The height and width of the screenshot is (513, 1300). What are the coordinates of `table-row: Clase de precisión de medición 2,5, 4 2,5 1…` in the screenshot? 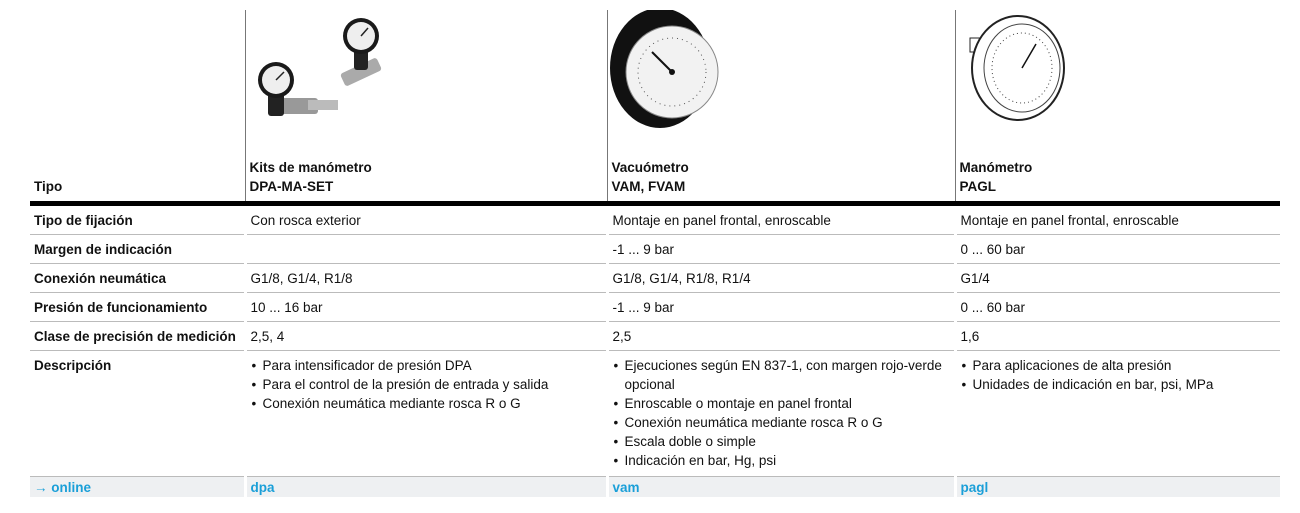 It's located at (655, 336).